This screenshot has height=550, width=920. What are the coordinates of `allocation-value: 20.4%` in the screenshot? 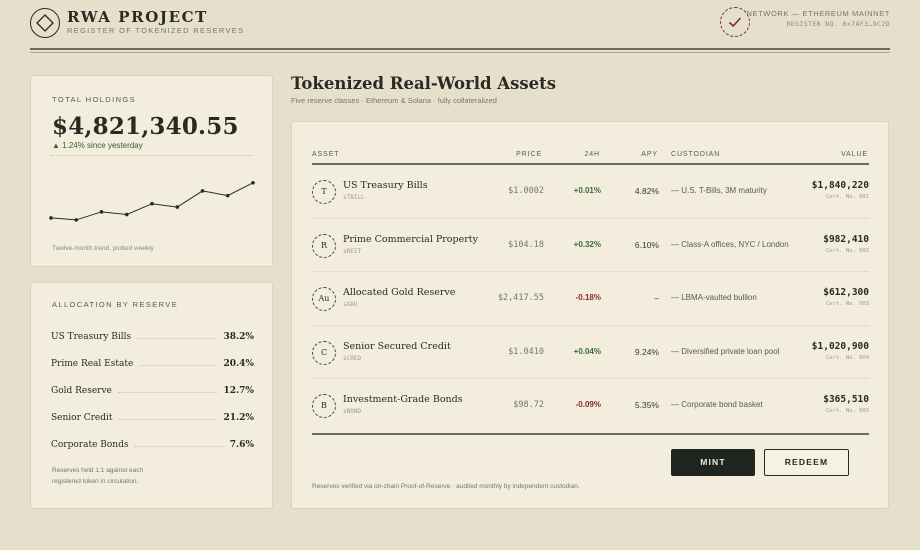 It's located at (238, 363).